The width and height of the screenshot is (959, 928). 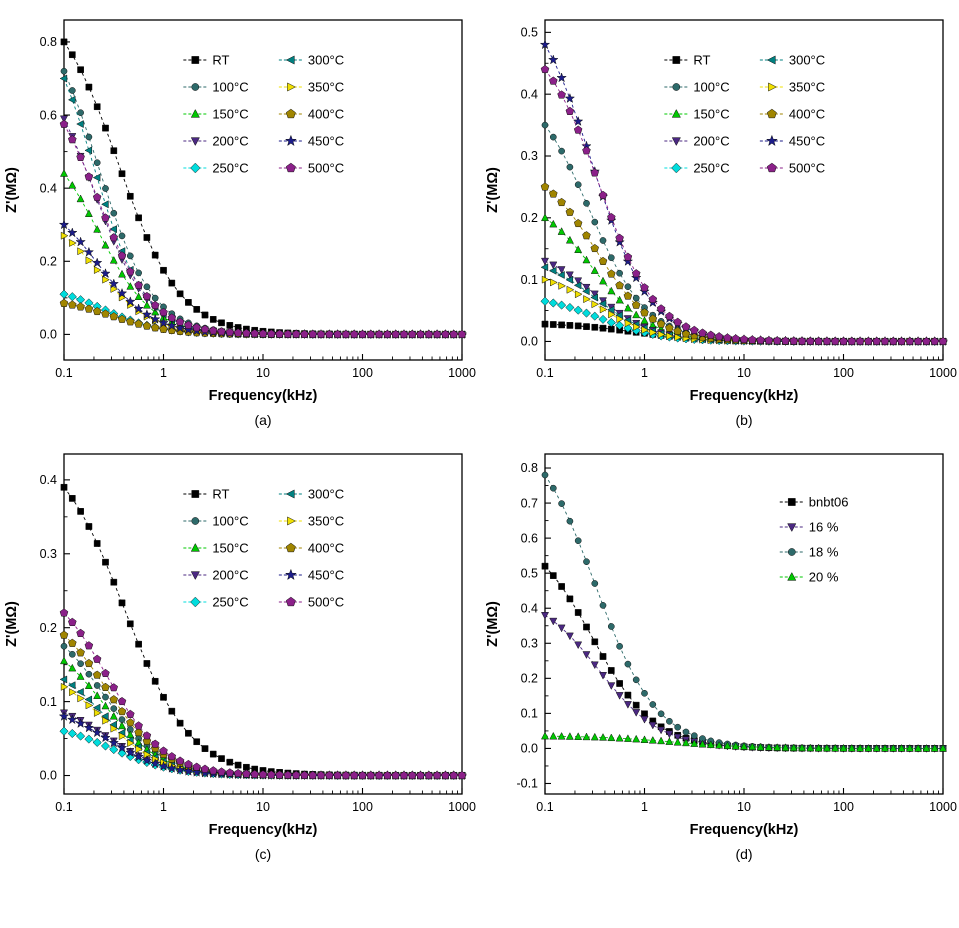 I want to click on series-16 %, so click(x=744, y=682).